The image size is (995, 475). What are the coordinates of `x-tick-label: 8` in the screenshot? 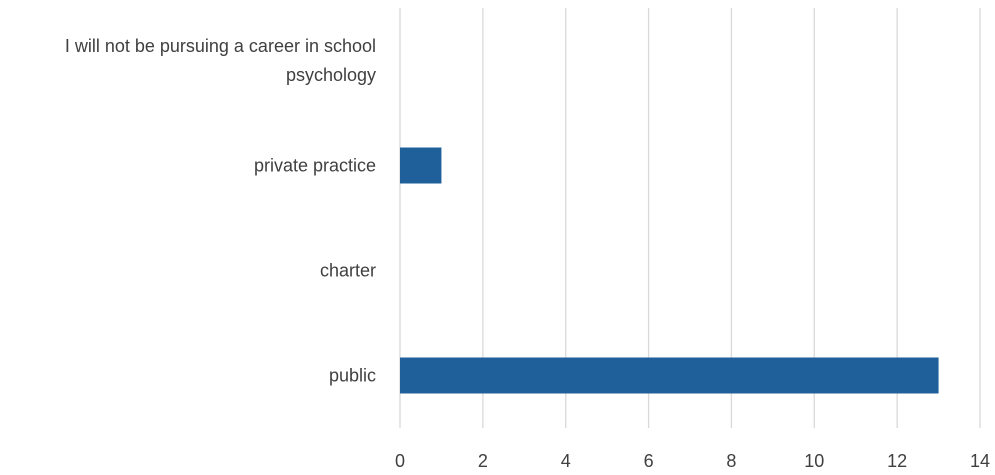 It's located at (731, 461).